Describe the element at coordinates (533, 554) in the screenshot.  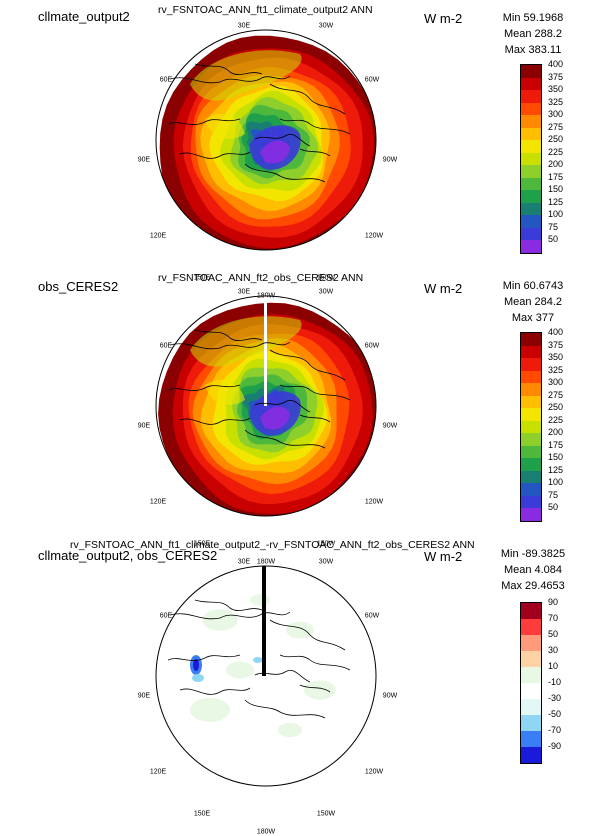
I see `stat-min: Min -89.3825` at that location.